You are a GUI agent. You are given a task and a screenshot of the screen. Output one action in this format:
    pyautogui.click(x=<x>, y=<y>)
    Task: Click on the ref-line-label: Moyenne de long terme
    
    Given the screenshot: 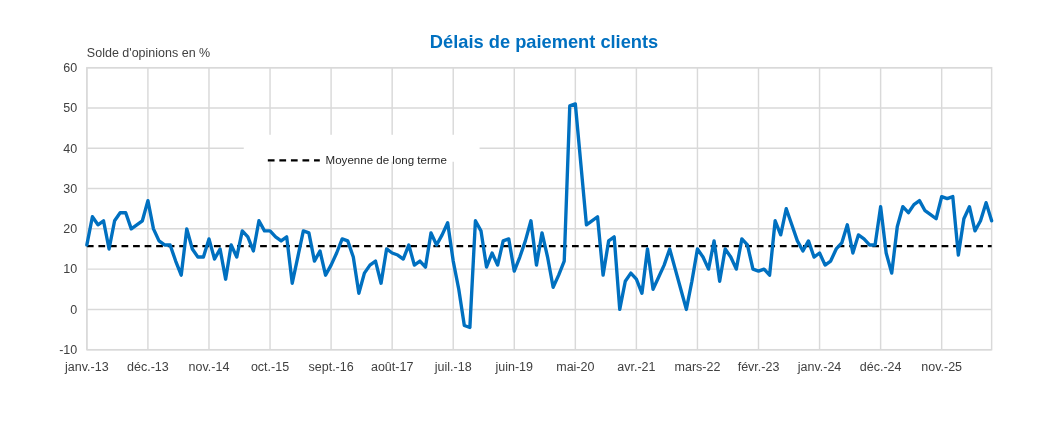 What is the action you would take?
    pyautogui.click(x=386, y=160)
    